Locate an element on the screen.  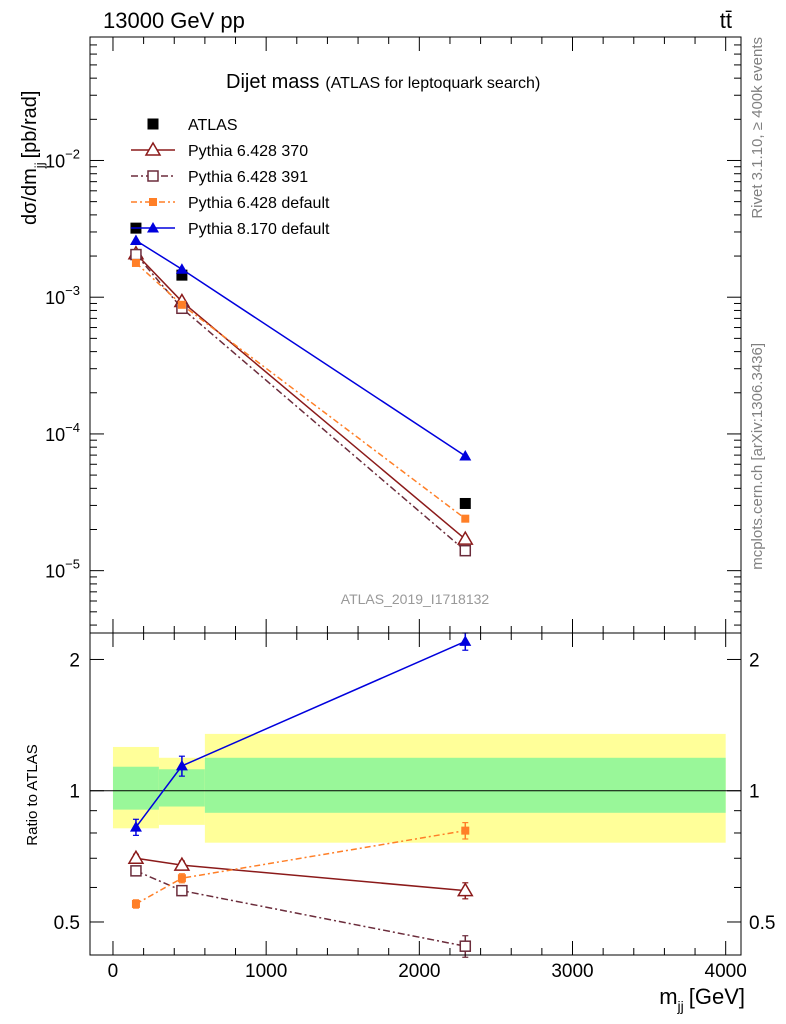
legend-label-pythia-6-428-default: Pythia 6.428 default is located at coordinates (259, 203).